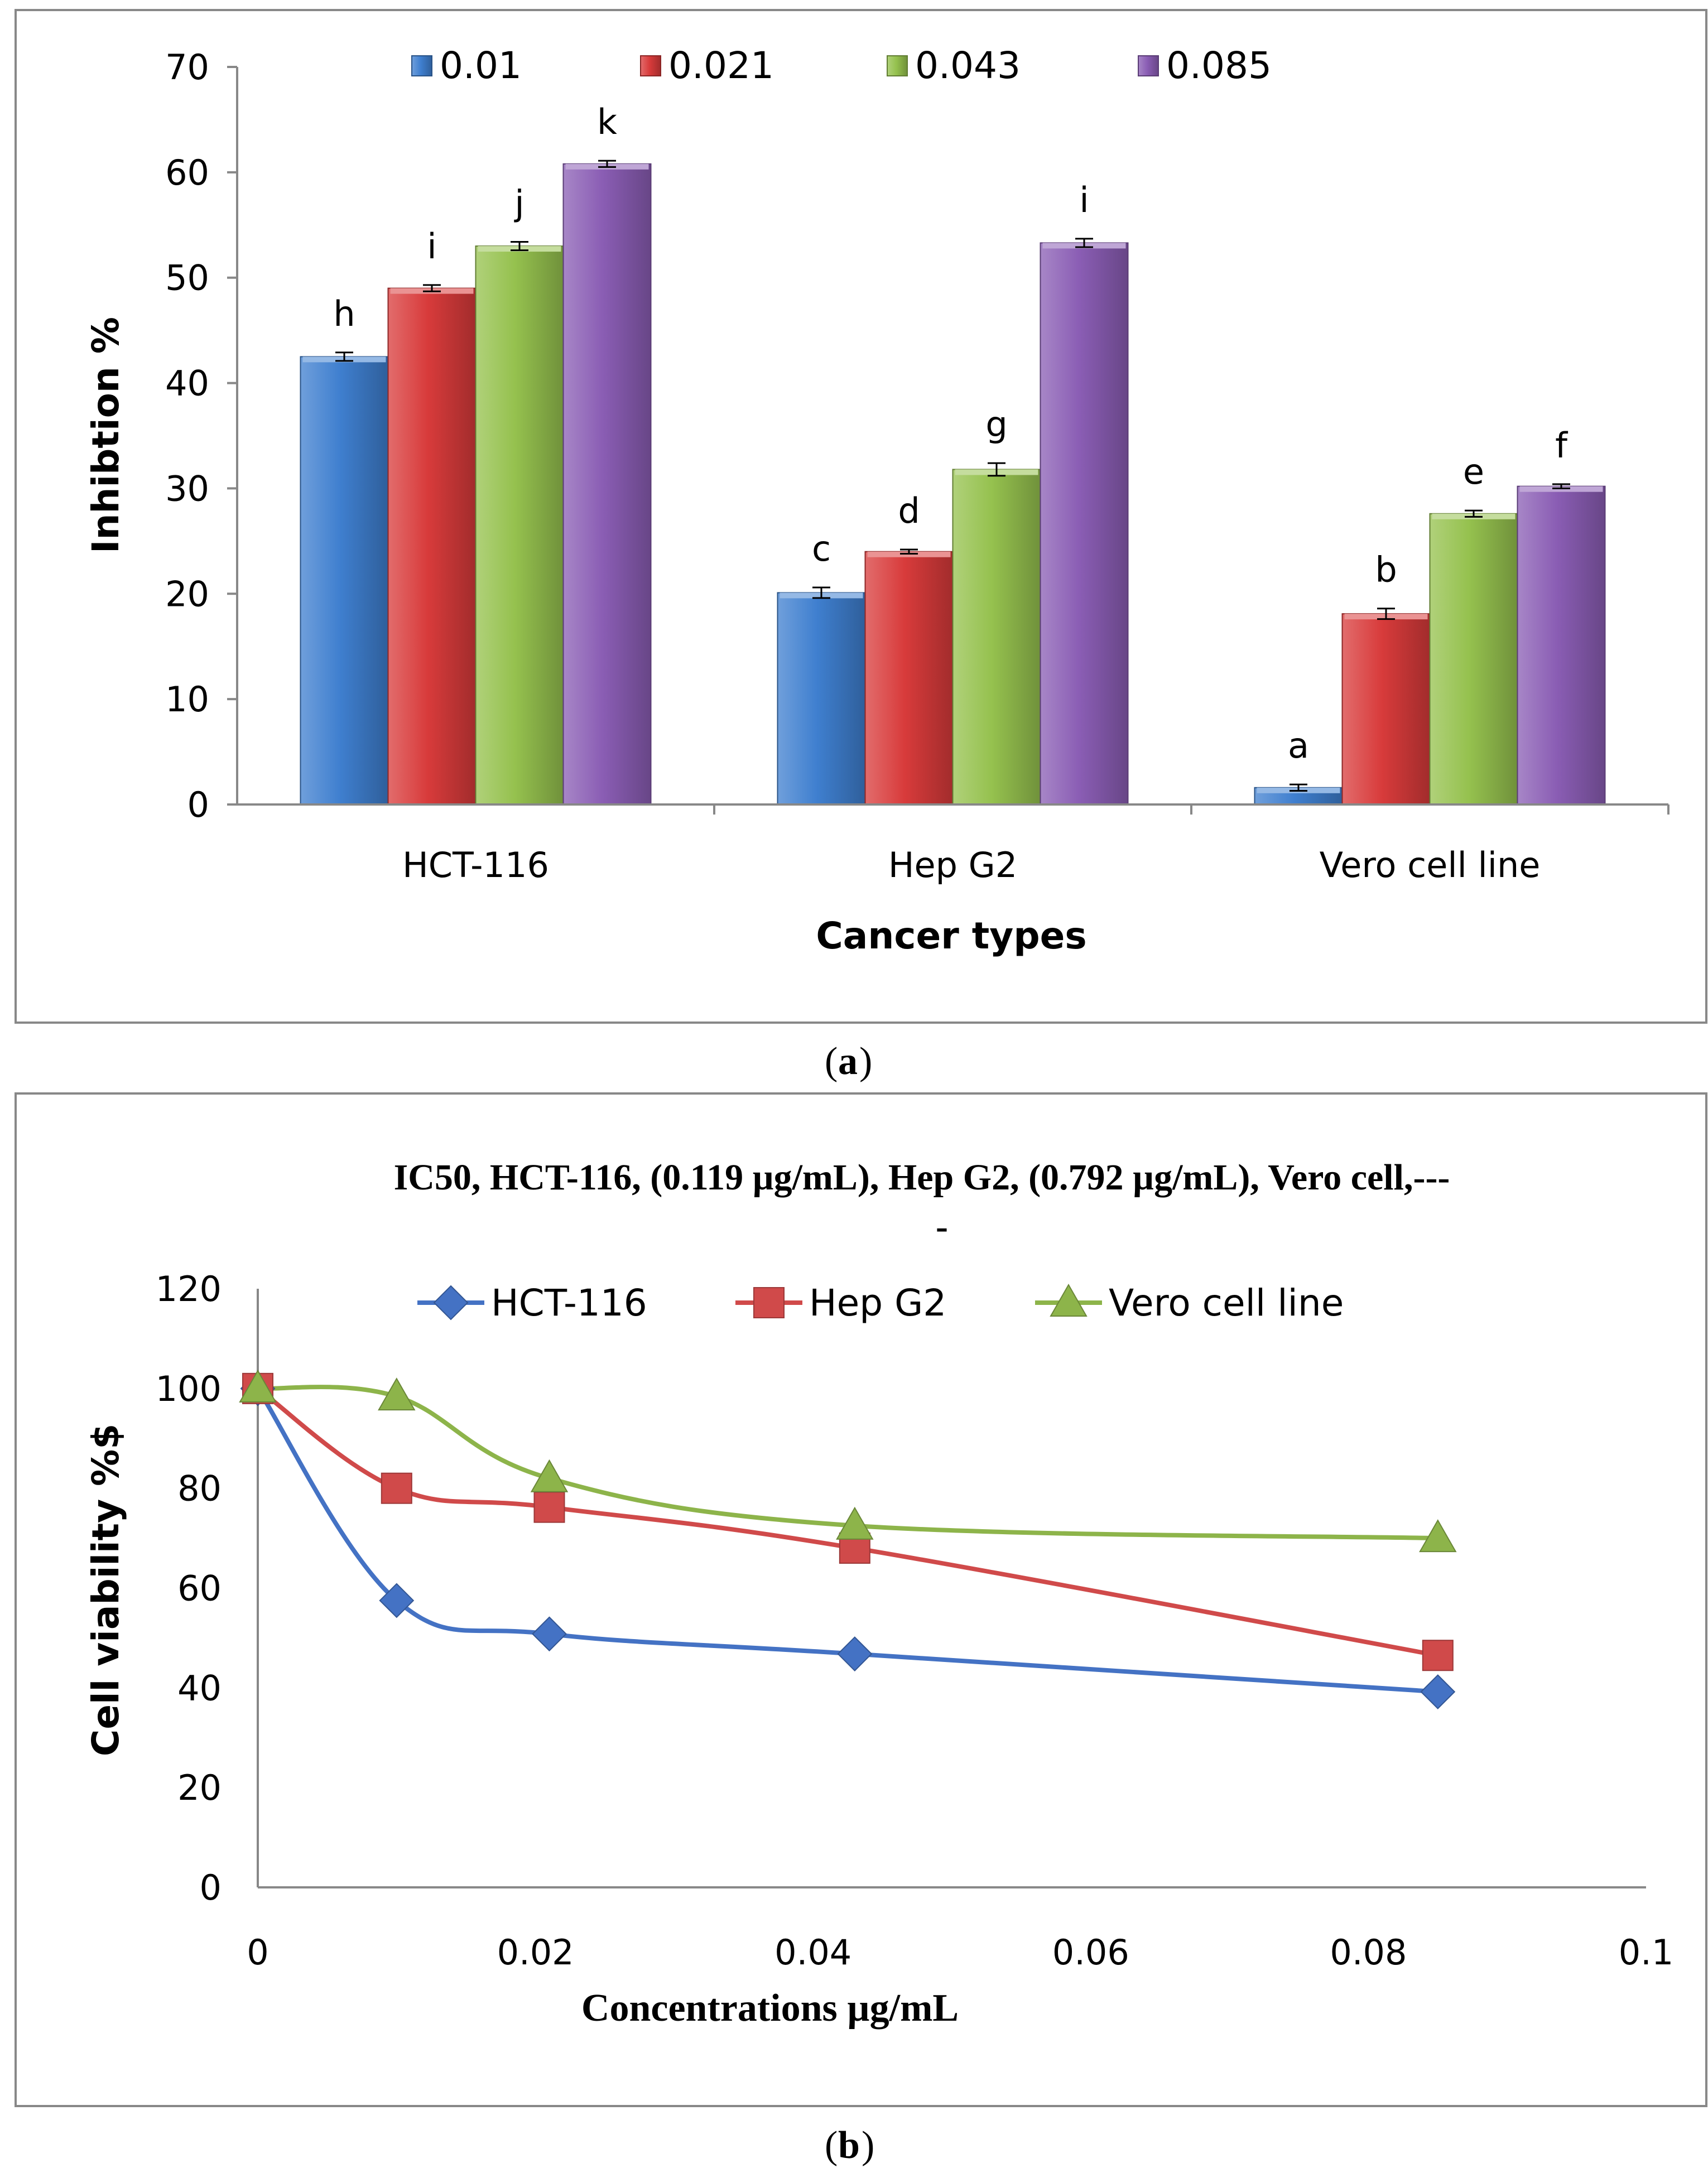 The height and width of the screenshot is (2173, 1708). Describe the element at coordinates (1219, 65) in the screenshot. I see `legend-label: 0.085` at that location.